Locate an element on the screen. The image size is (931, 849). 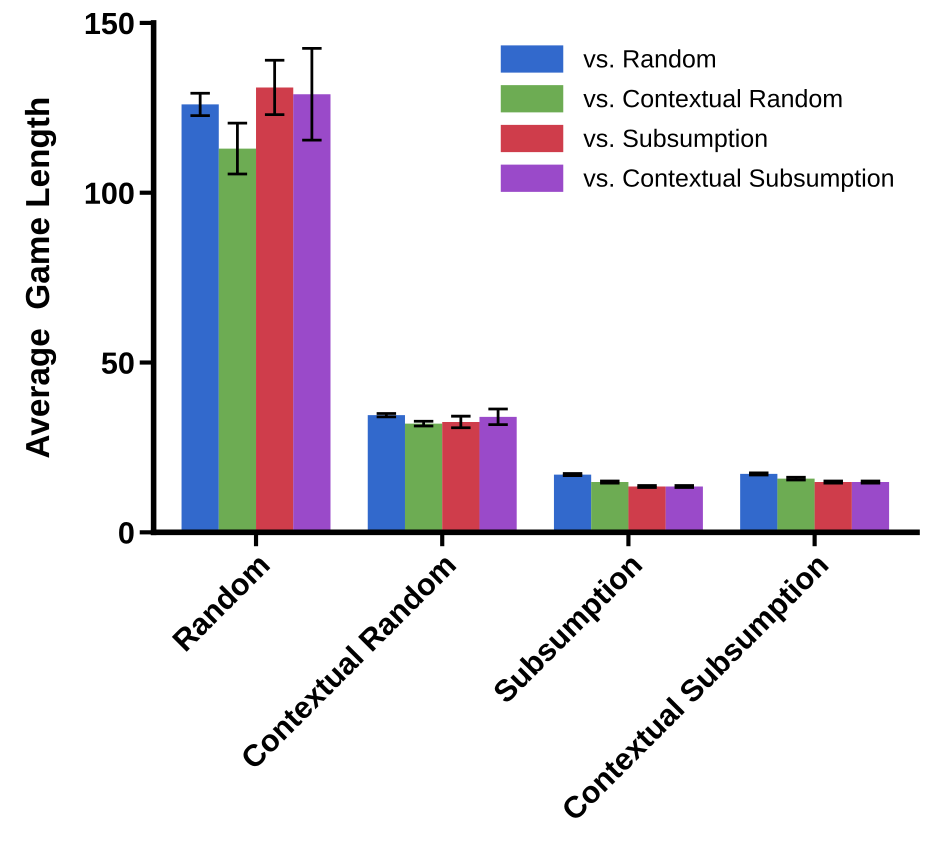
y-axis-title: Average Game Length is located at coordinates (40, 278).